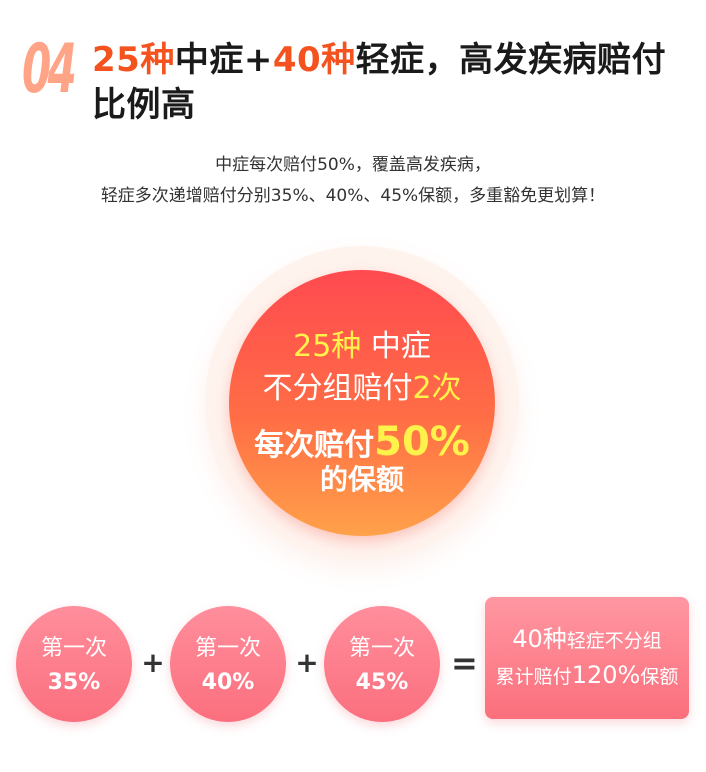 The image size is (706, 772). Describe the element at coordinates (422, 442) in the screenshot. I see `big-circle-percent: 50%` at that location.